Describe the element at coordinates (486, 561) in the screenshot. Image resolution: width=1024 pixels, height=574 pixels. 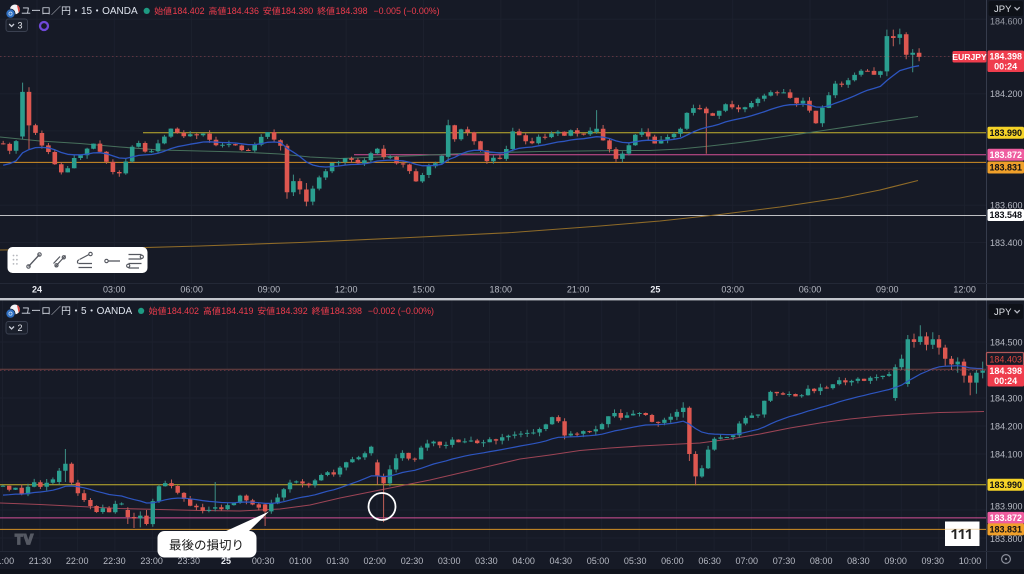
I see `svg-text: 03:30` at that location.